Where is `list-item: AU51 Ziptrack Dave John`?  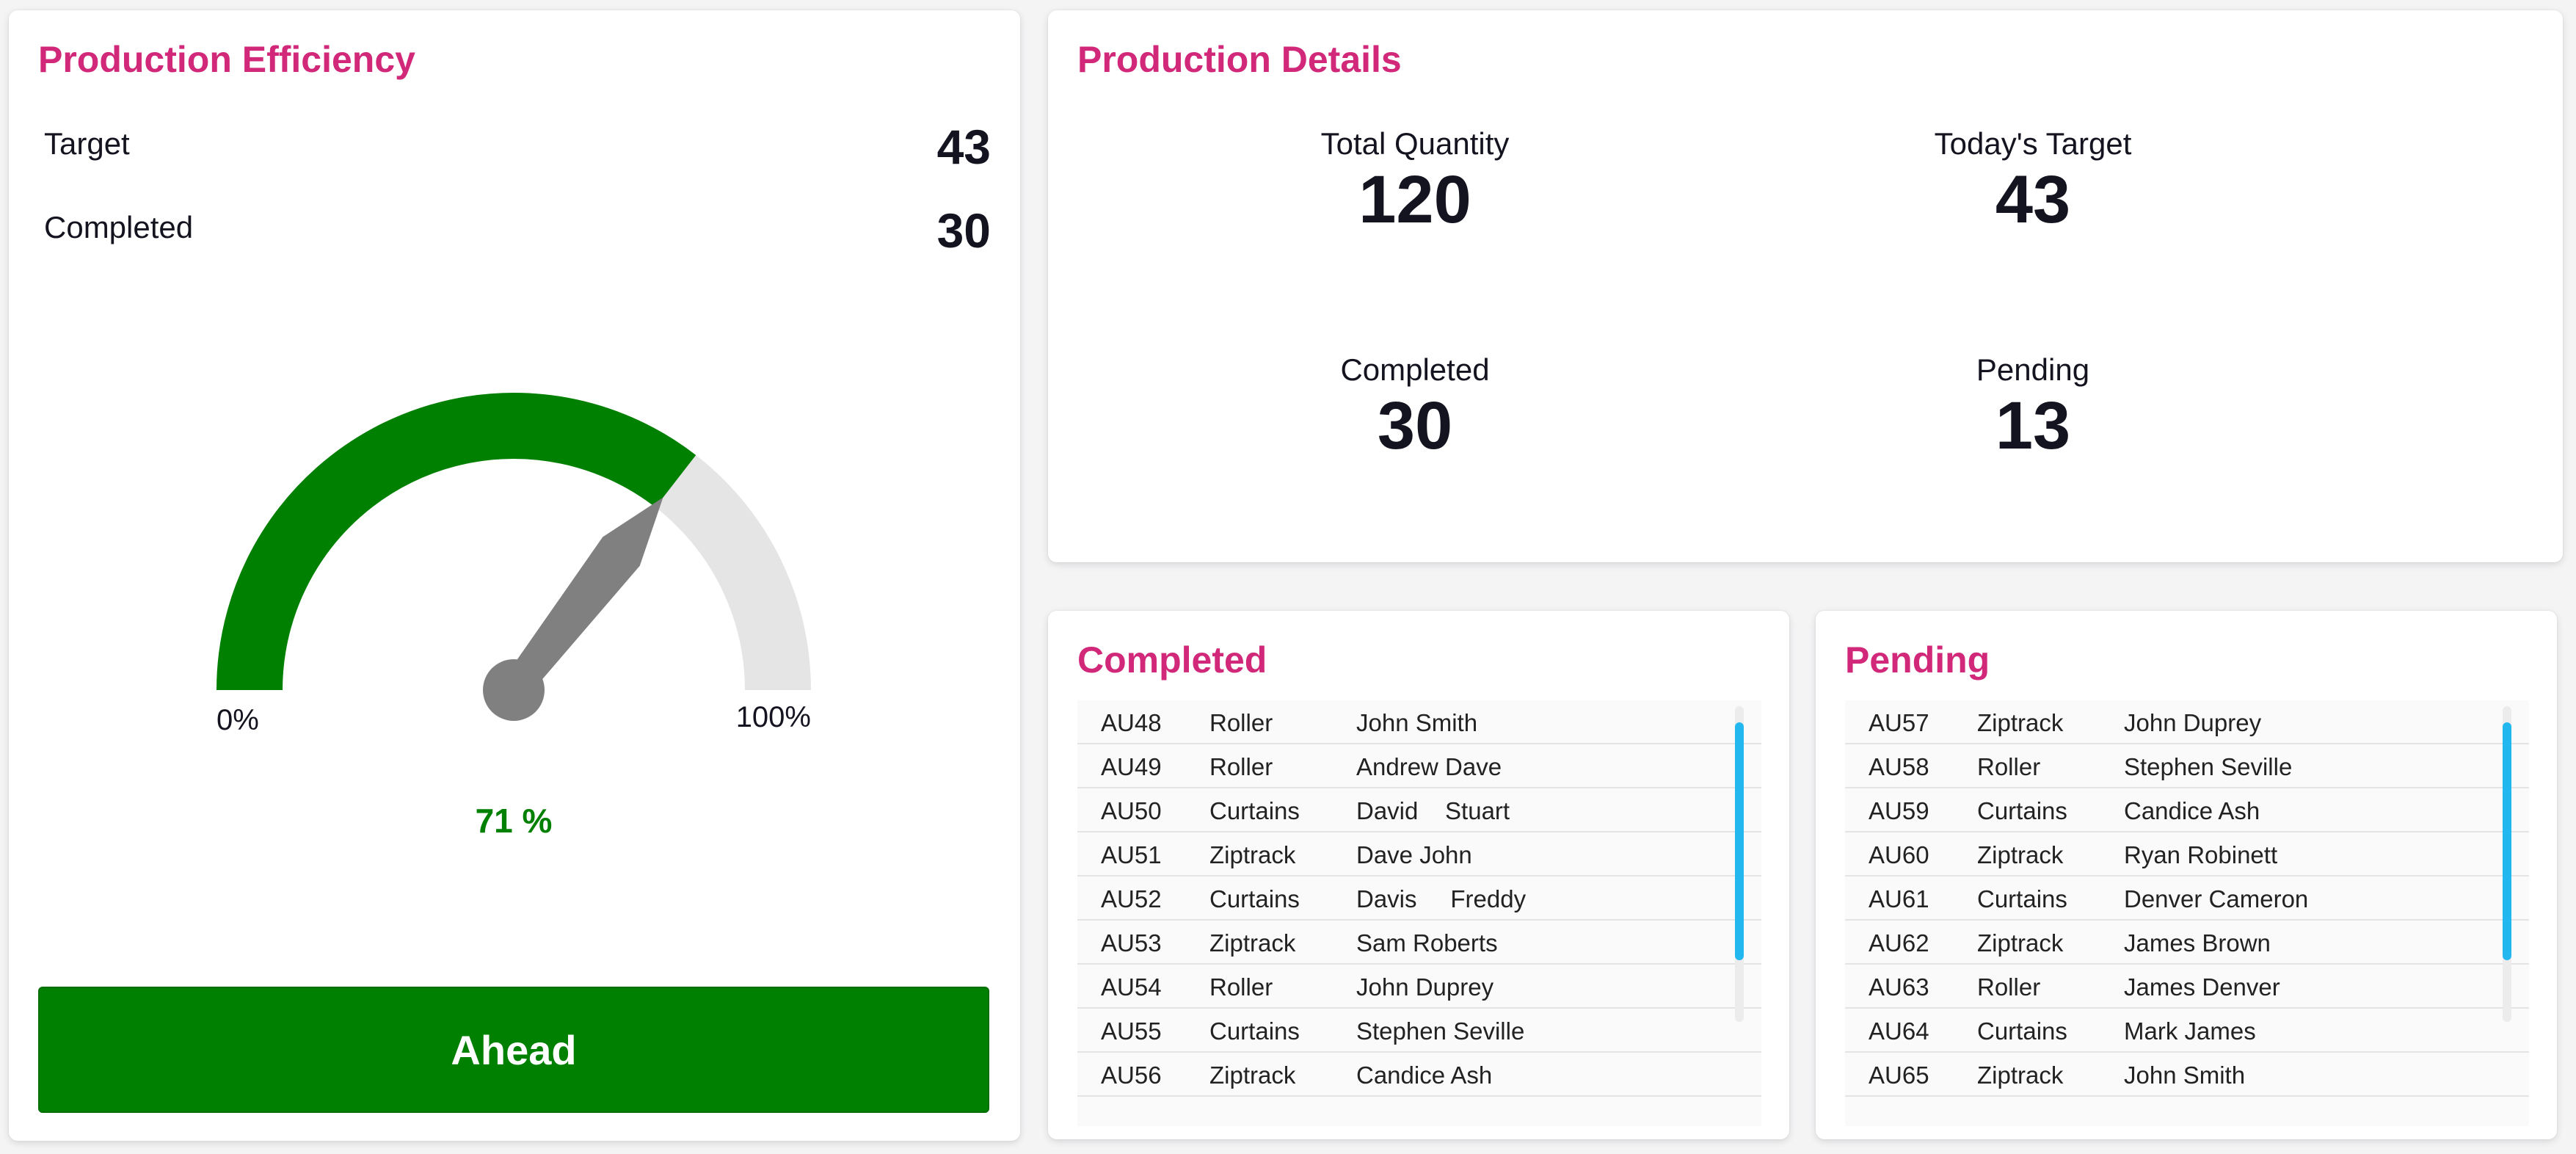
list-item: AU51 Ziptrack Dave John is located at coordinates (1419, 854).